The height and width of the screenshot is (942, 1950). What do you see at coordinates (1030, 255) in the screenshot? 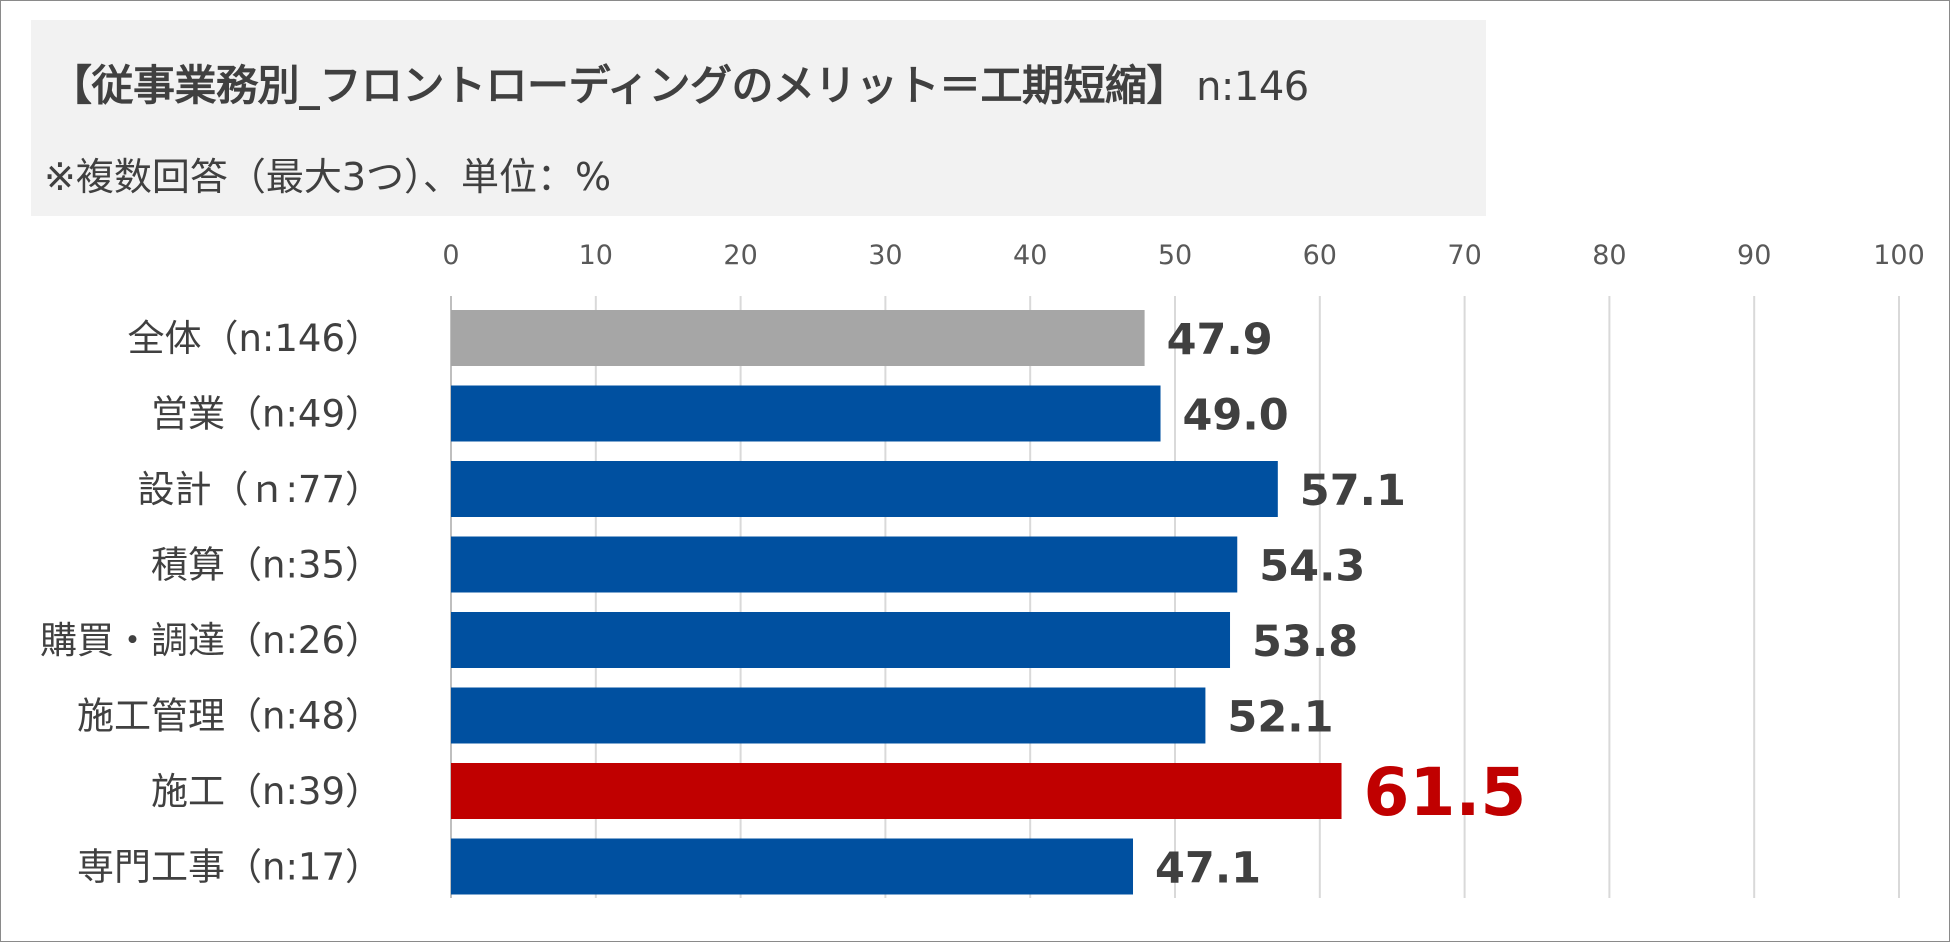
I see `x-tick-label: 40` at bounding box center [1030, 255].